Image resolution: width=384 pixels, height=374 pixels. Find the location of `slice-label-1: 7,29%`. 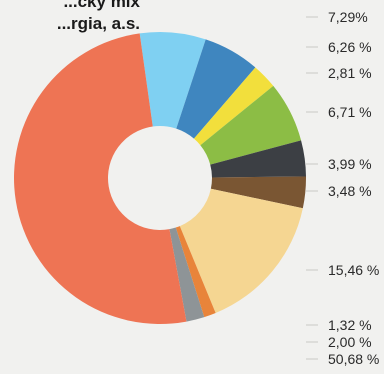

slice-label-1: 7,29% is located at coordinates (348, 17).